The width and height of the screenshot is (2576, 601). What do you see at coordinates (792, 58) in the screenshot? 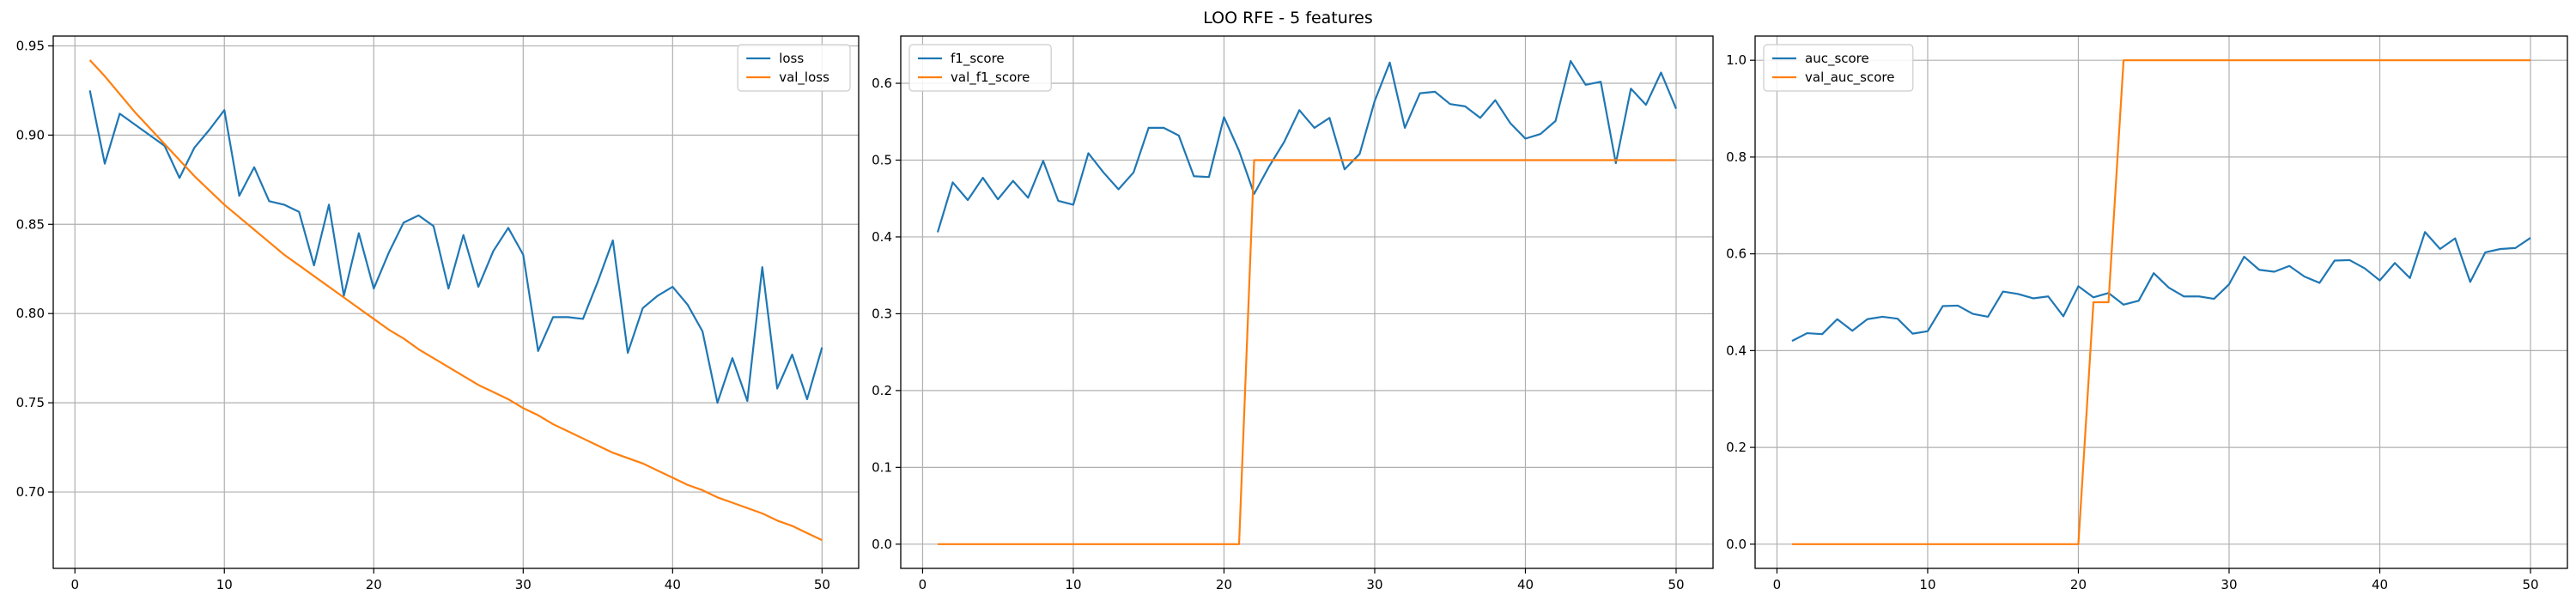
I see `legend-label: loss` at bounding box center [792, 58].